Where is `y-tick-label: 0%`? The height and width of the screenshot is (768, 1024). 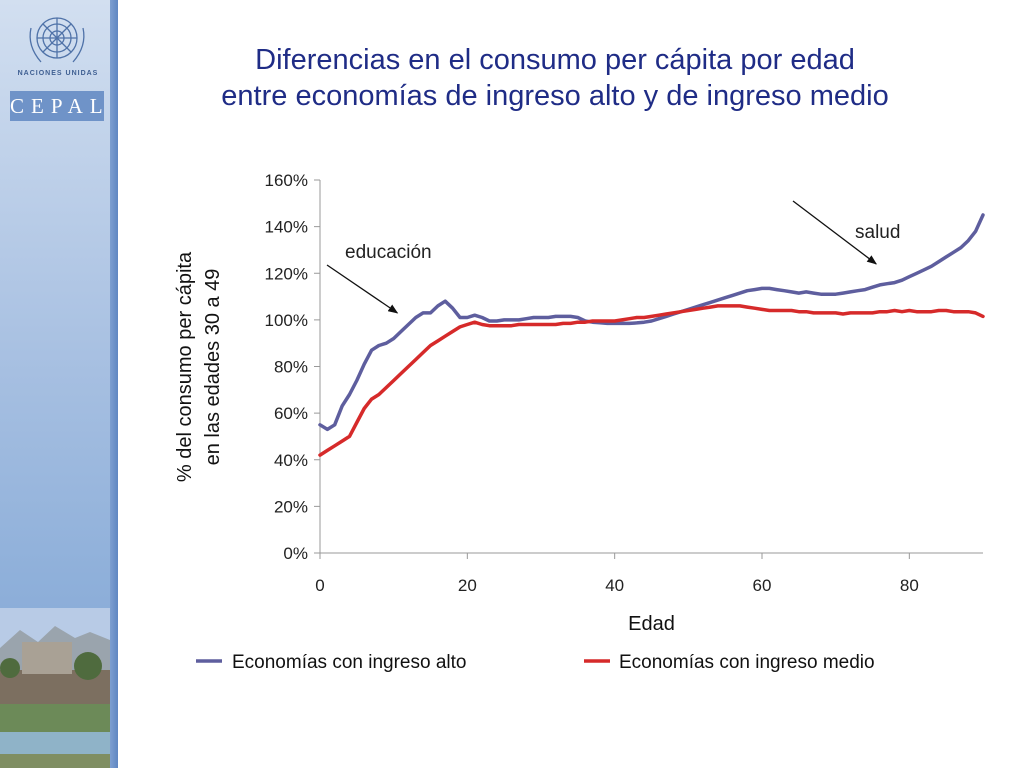 y-tick-label: 0% is located at coordinates (295, 553).